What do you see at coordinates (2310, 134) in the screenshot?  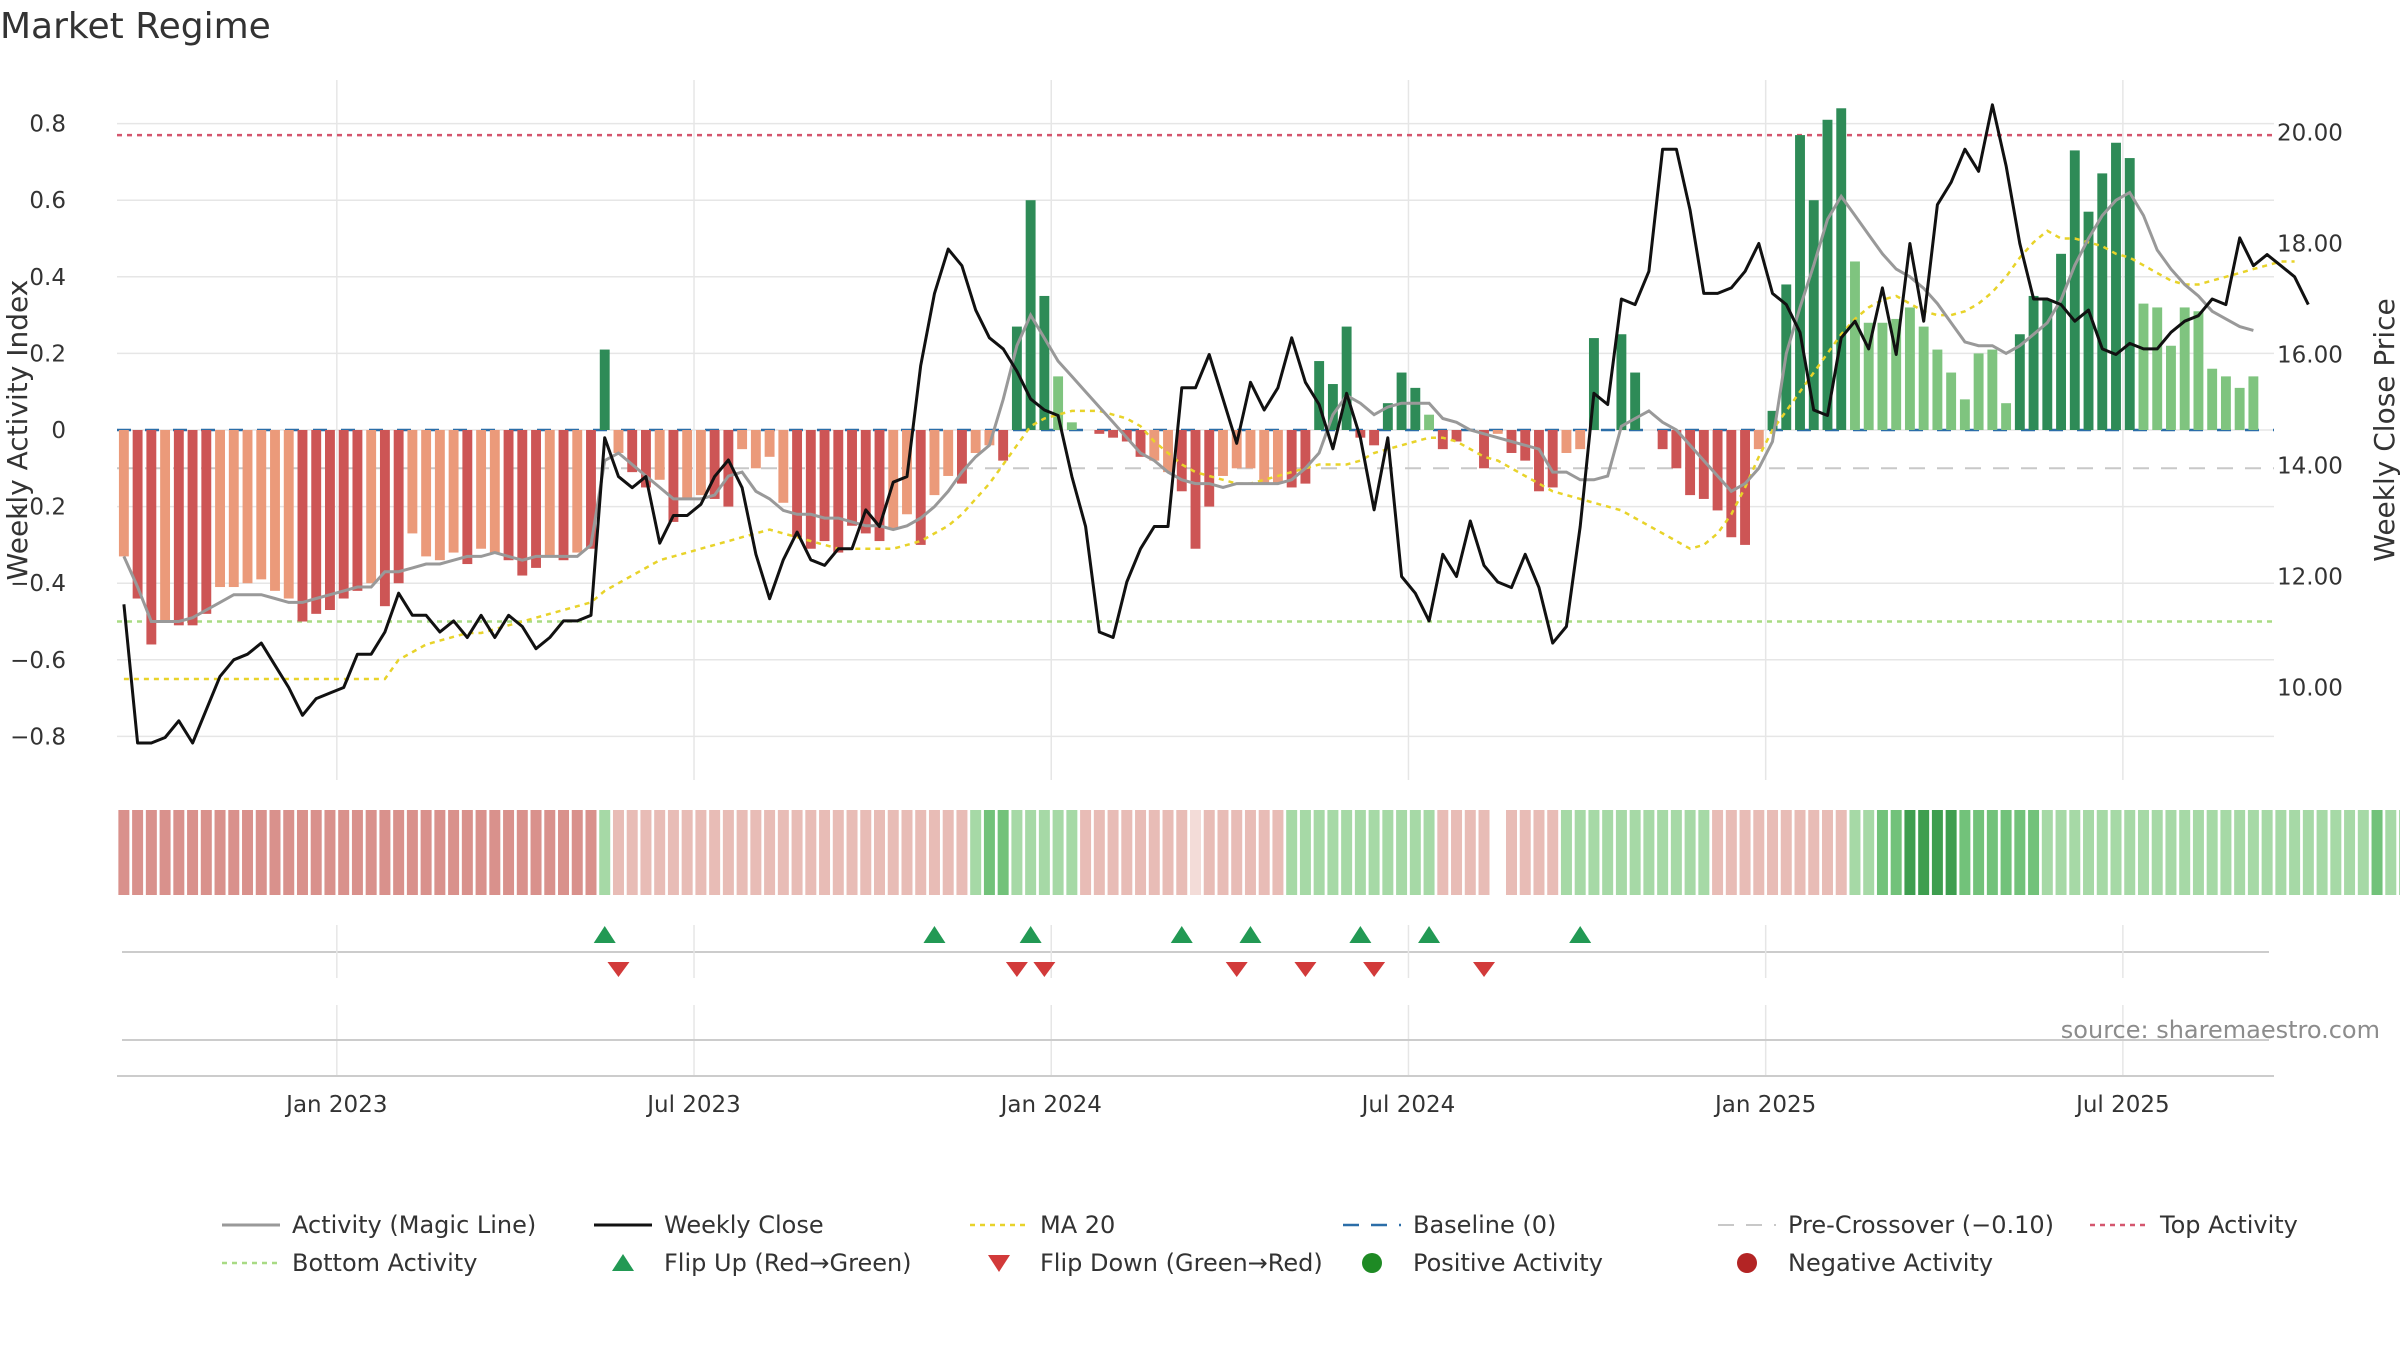 I see `y2-tick-label: 20.00` at bounding box center [2310, 134].